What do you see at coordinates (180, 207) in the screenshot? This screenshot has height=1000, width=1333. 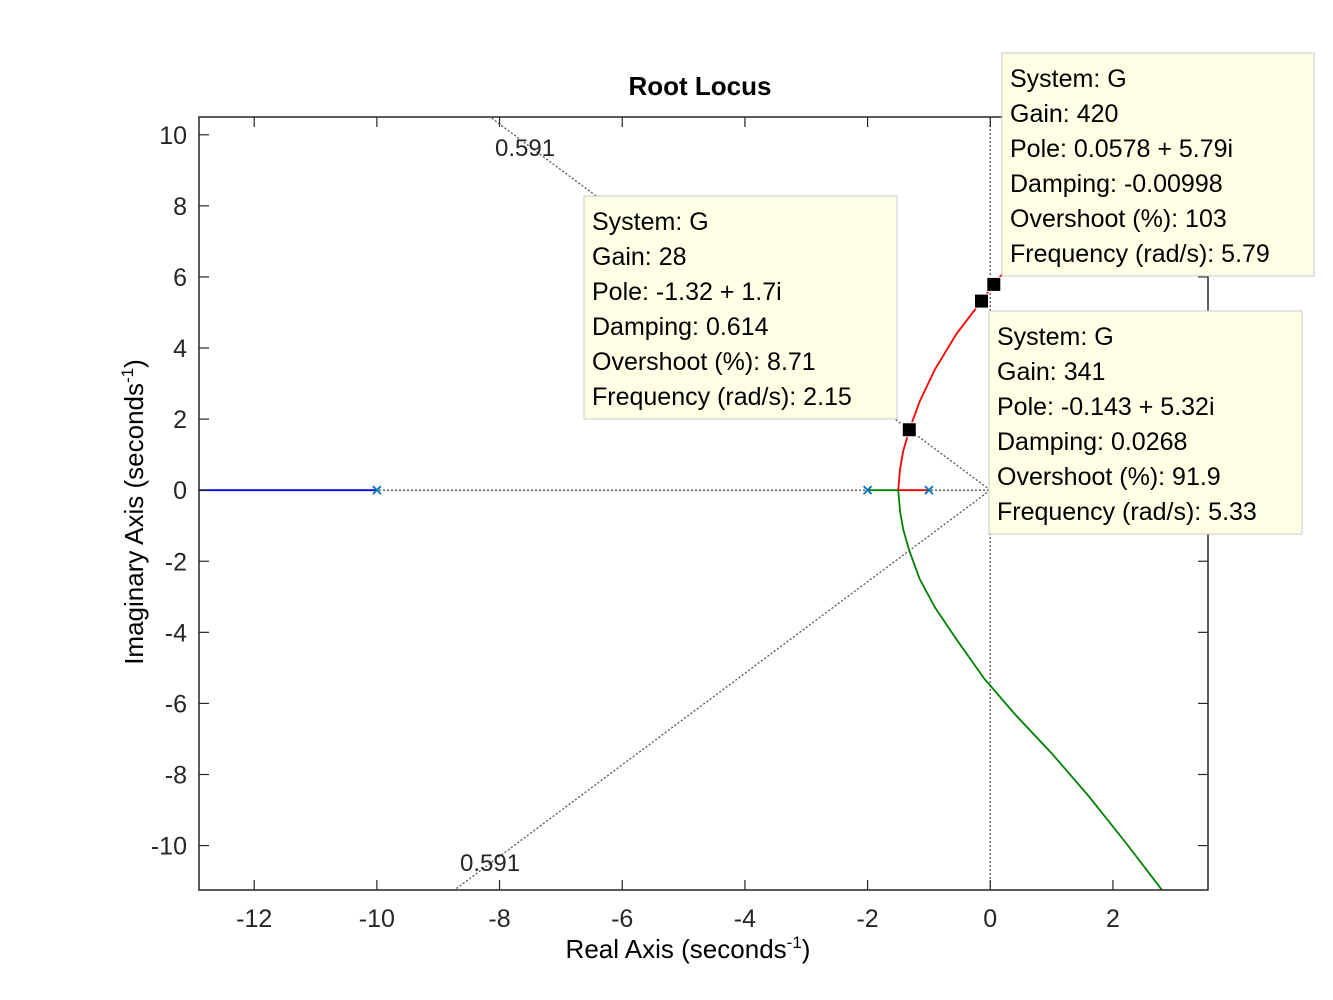 I see `y-tick-label: 8` at bounding box center [180, 207].